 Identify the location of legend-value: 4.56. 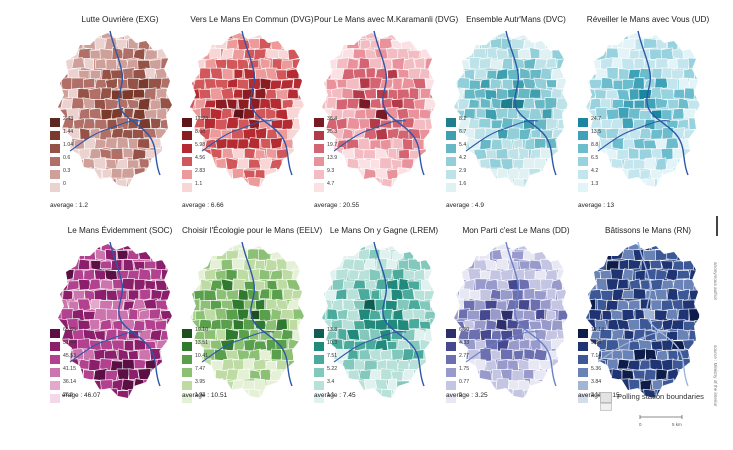
(200, 158).